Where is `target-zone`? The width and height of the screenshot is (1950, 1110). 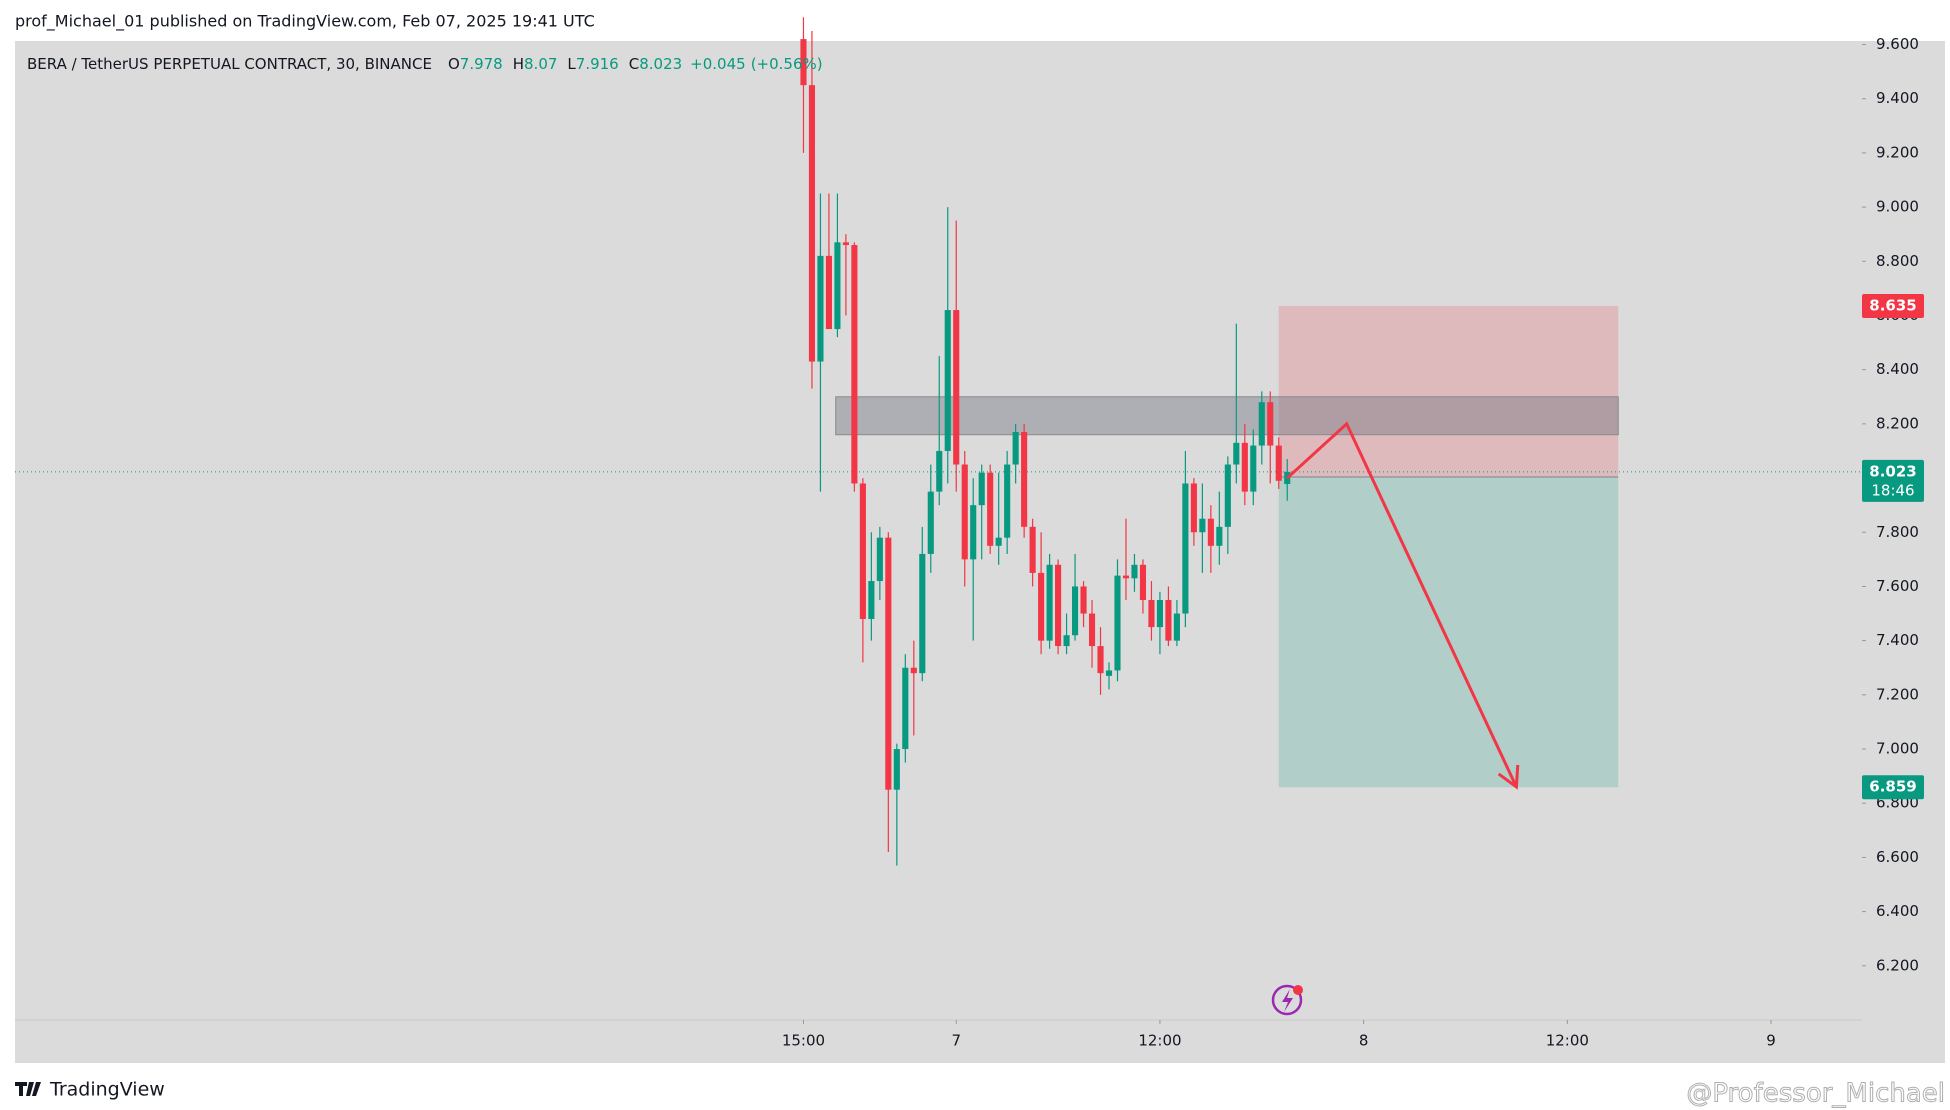 target-zone is located at coordinates (1448, 632).